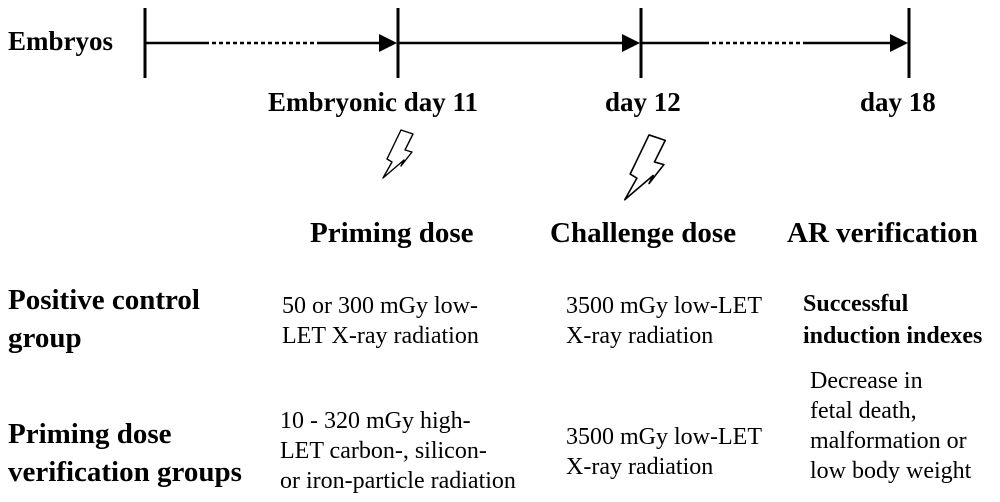 The width and height of the screenshot is (1000, 502). Describe the element at coordinates (645, 167) in the screenshot. I see `challenge-lightning-icon` at that location.